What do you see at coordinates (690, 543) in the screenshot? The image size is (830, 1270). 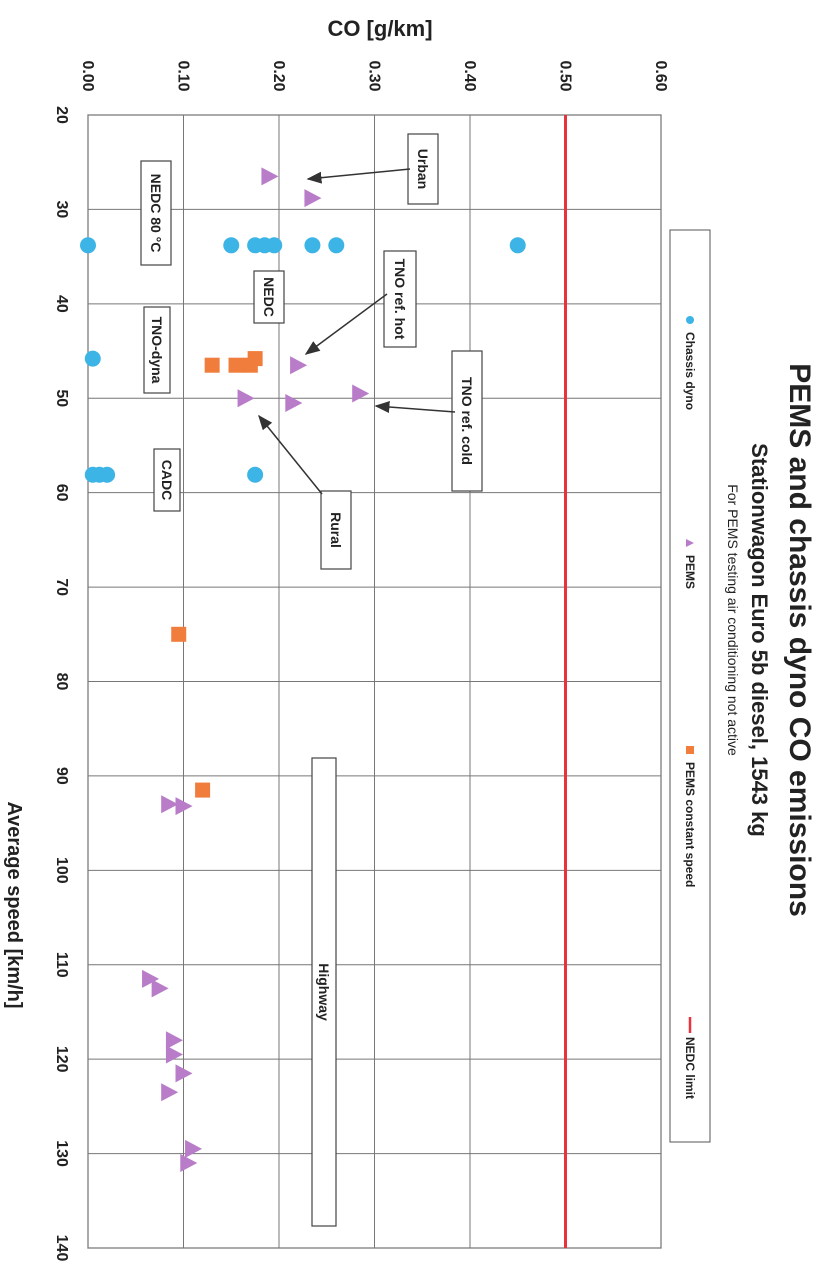 I see `legend-marker-pems` at bounding box center [690, 543].